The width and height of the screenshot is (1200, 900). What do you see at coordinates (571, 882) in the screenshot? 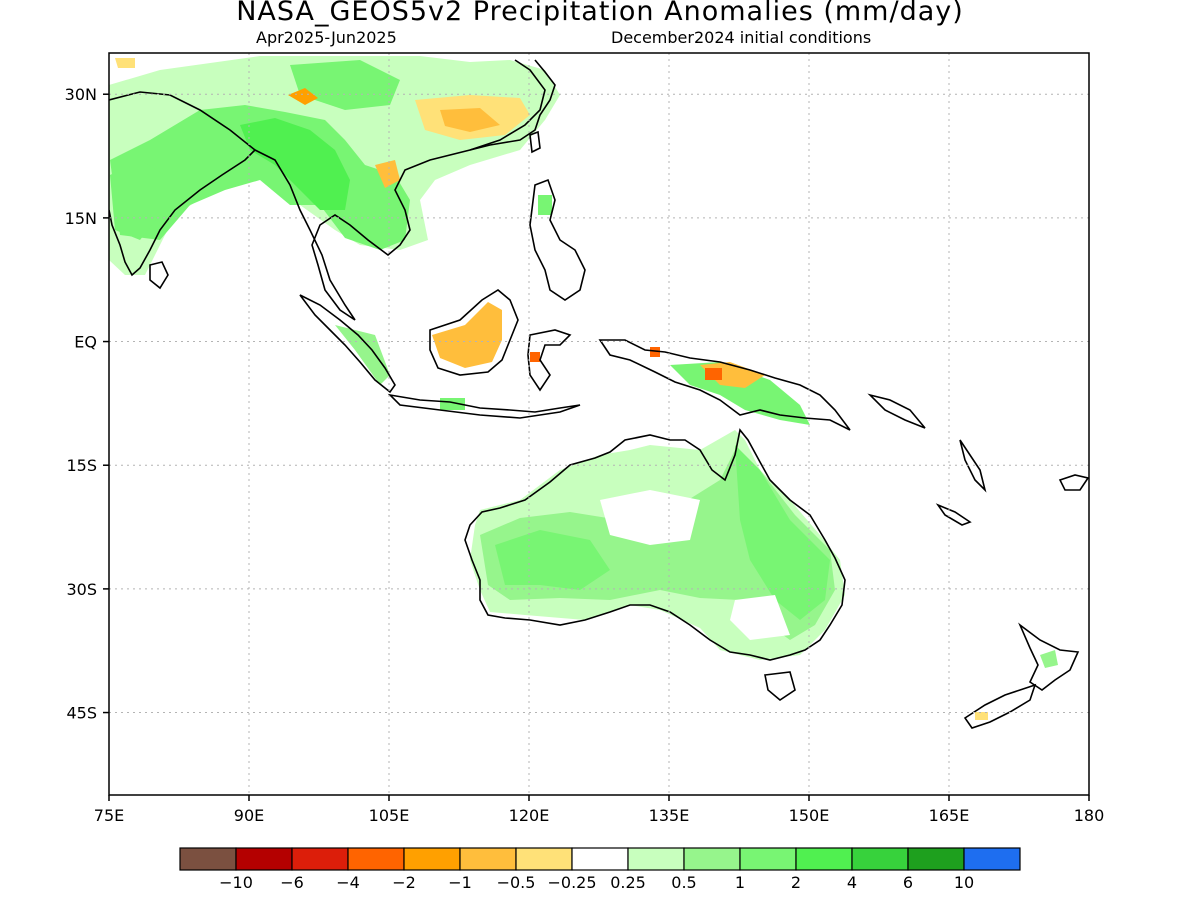
I see `colorbar-label: −0.25` at bounding box center [571, 882].